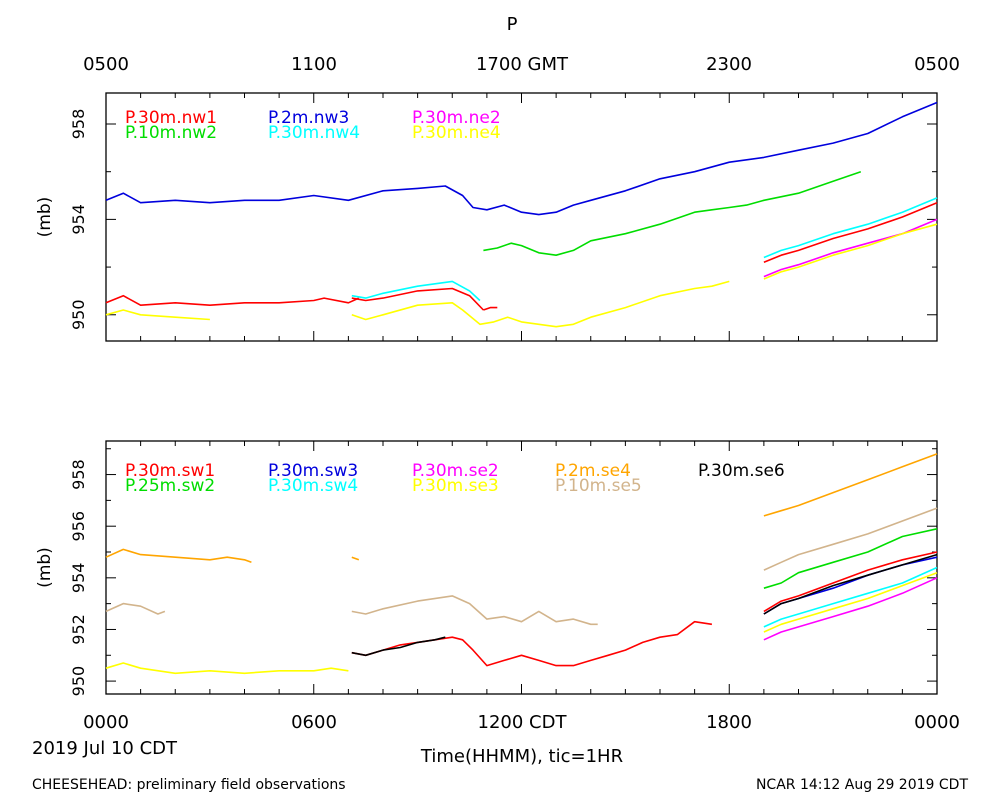 This screenshot has width=1000, height=800. I want to click on legend-entry-P.30m.nw4: P.30m.nw4, so click(314, 133).